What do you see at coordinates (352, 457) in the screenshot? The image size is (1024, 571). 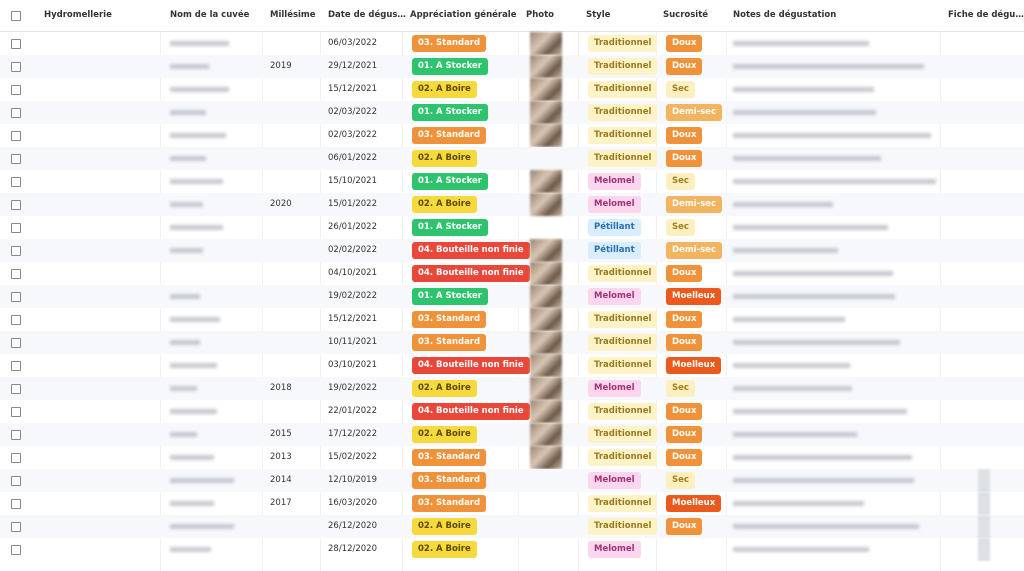 I see `tasting-date: 15/02/2022` at bounding box center [352, 457].